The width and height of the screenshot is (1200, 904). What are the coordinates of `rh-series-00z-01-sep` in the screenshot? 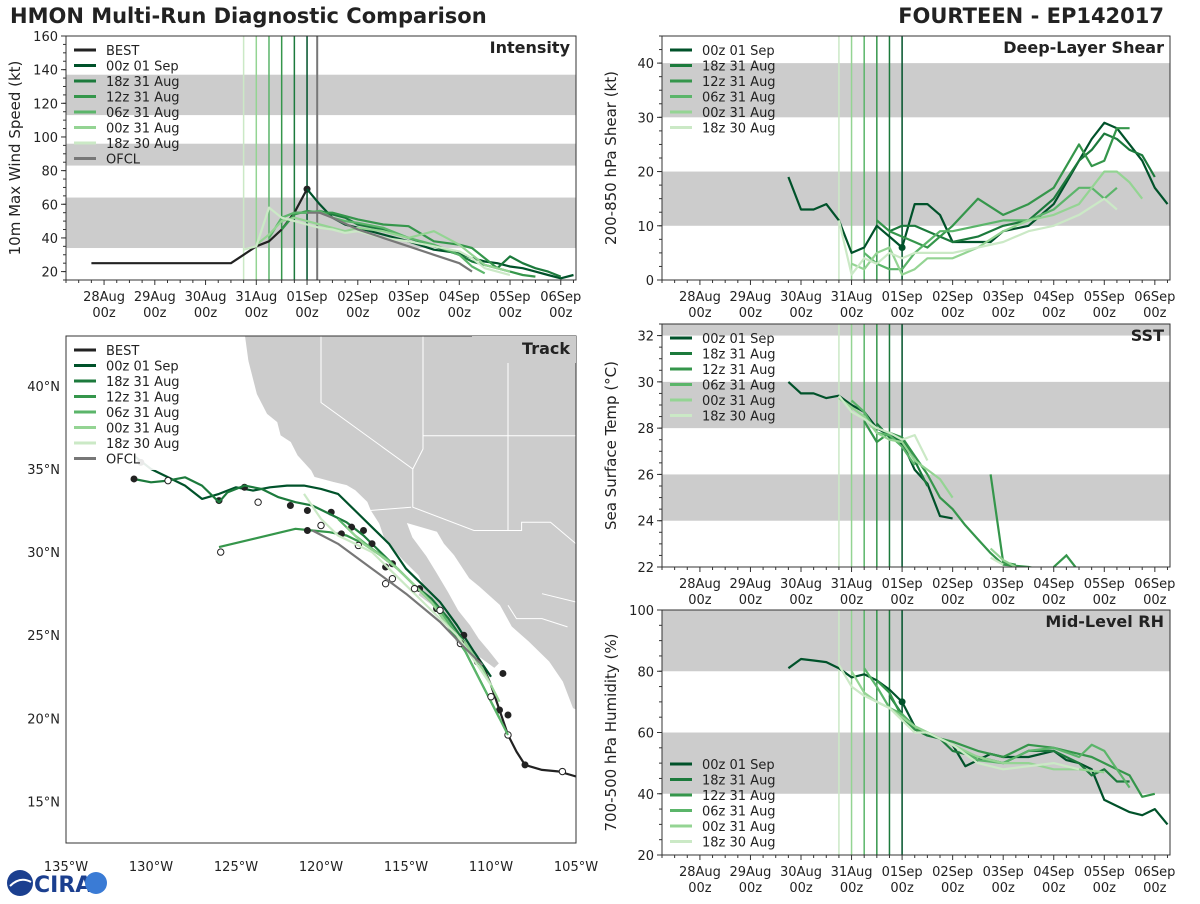 It's located at (978, 741).